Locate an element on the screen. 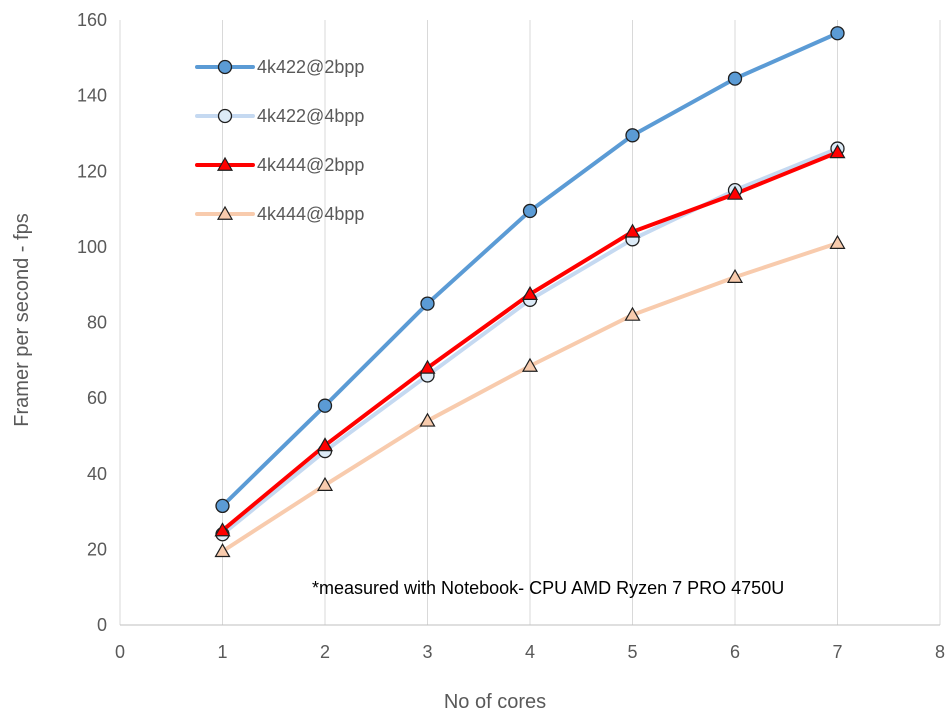  legend-label-3: 4k444@4bpp is located at coordinates (310, 214).